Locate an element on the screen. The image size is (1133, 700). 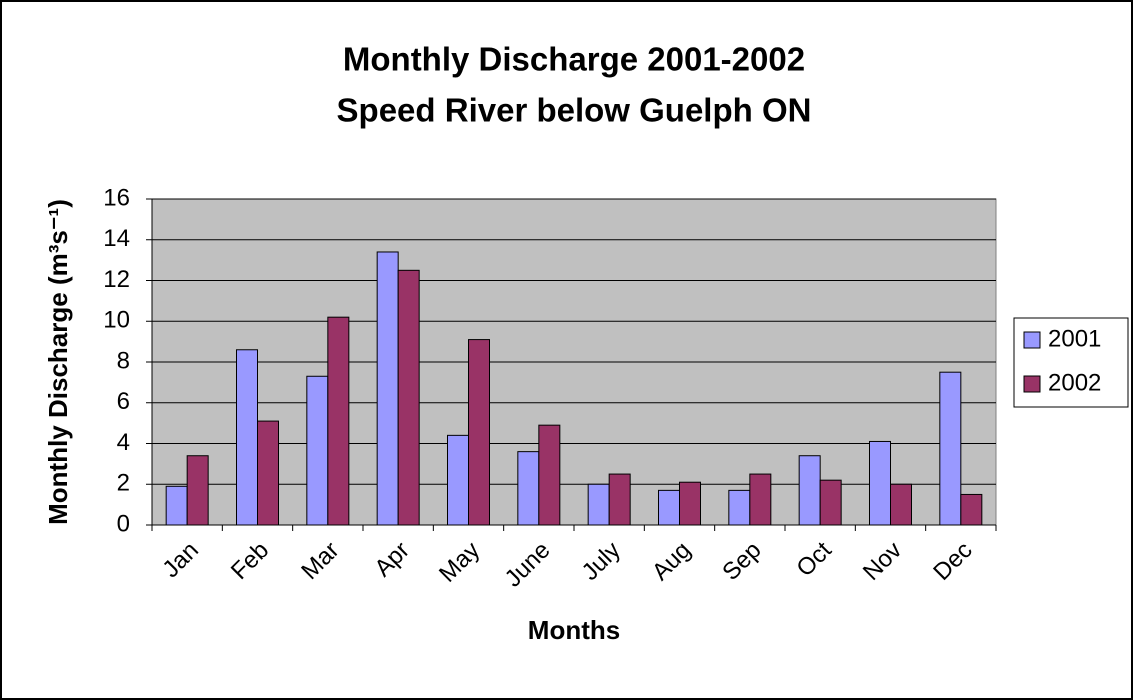
y-tick-label: 8 is located at coordinates (123, 360).